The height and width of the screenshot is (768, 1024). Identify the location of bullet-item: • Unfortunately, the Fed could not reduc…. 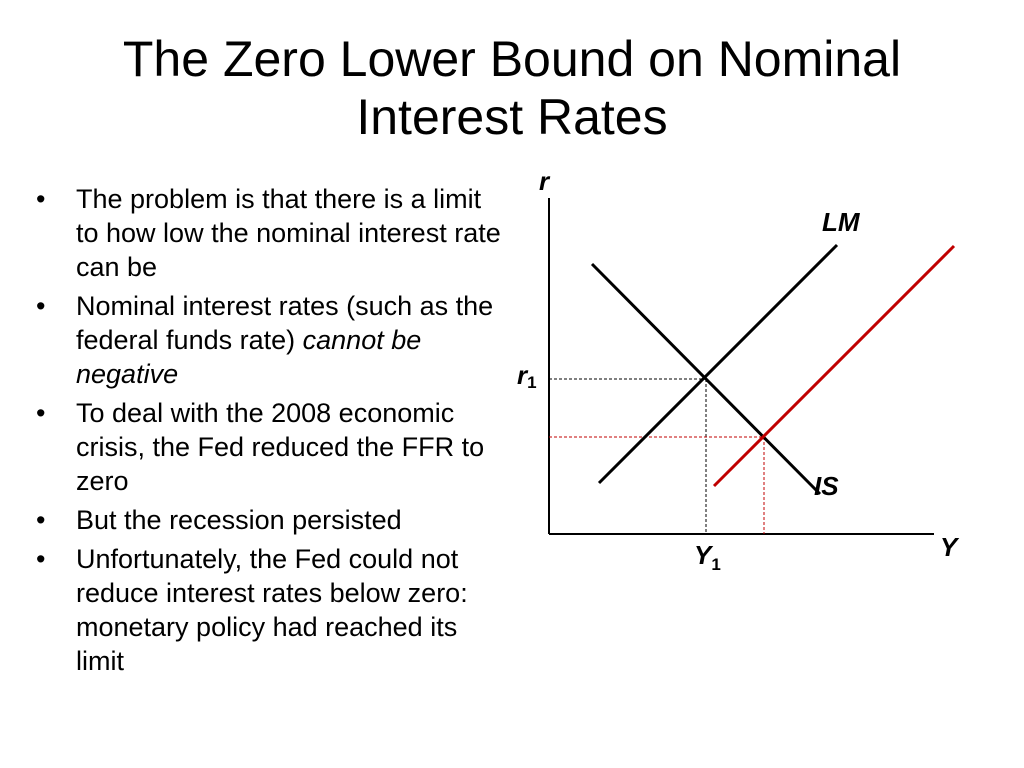
(273, 610).